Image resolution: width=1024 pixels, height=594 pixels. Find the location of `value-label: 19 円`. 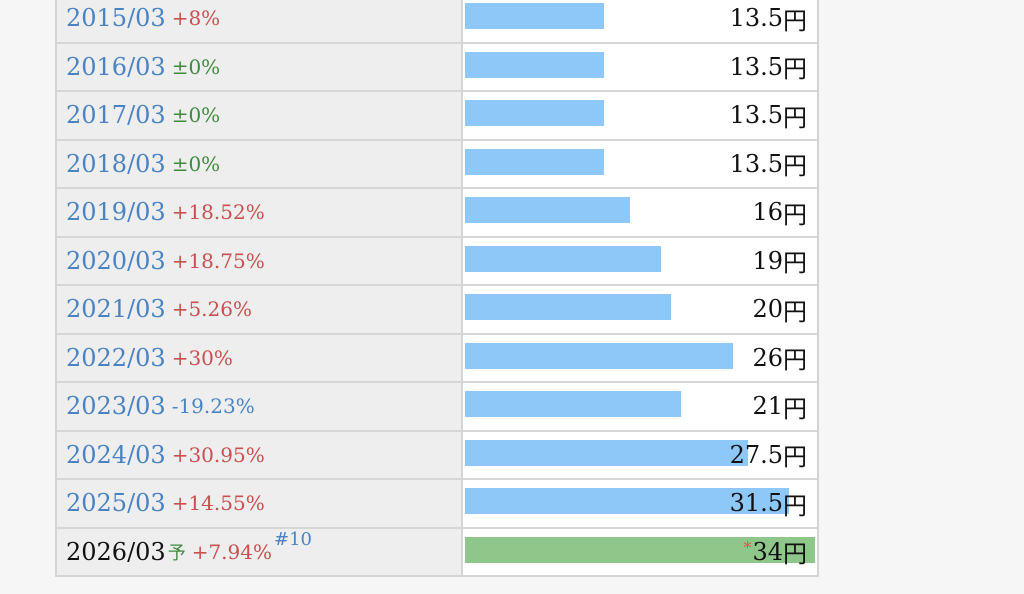

value-label: 19 円 is located at coordinates (779, 261).